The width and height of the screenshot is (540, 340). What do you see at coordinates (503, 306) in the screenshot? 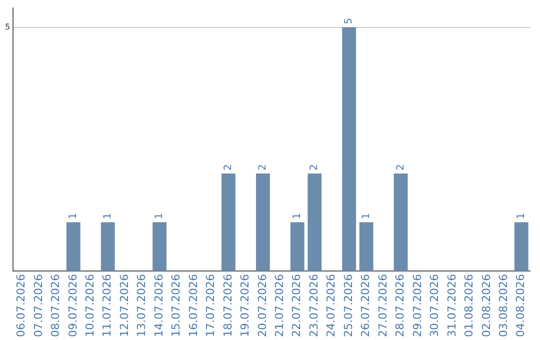
I see `x-tick-label: 03.08.2026` at bounding box center [503, 306].